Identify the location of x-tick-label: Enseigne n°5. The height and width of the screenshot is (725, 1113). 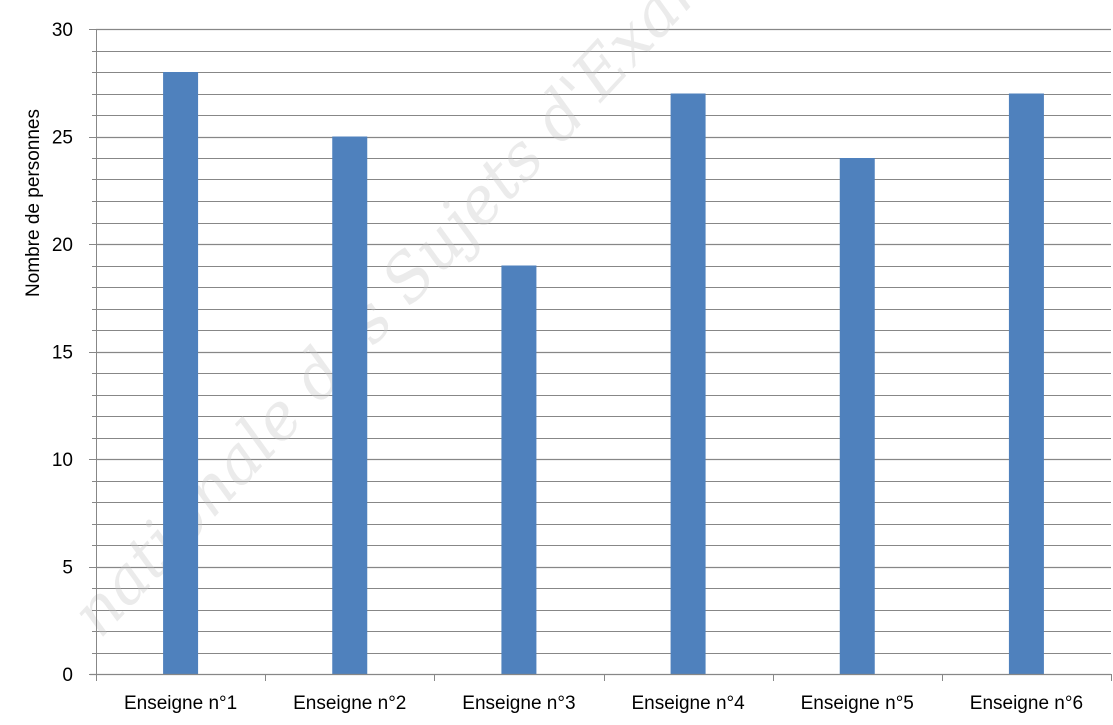
(857, 703).